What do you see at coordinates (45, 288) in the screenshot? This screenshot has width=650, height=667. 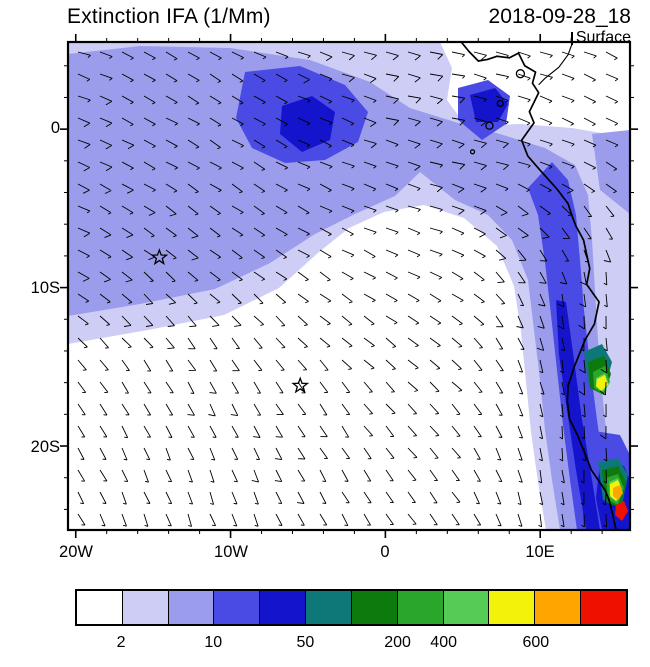 I see `y-axis-label-10s: 10S` at bounding box center [45, 288].